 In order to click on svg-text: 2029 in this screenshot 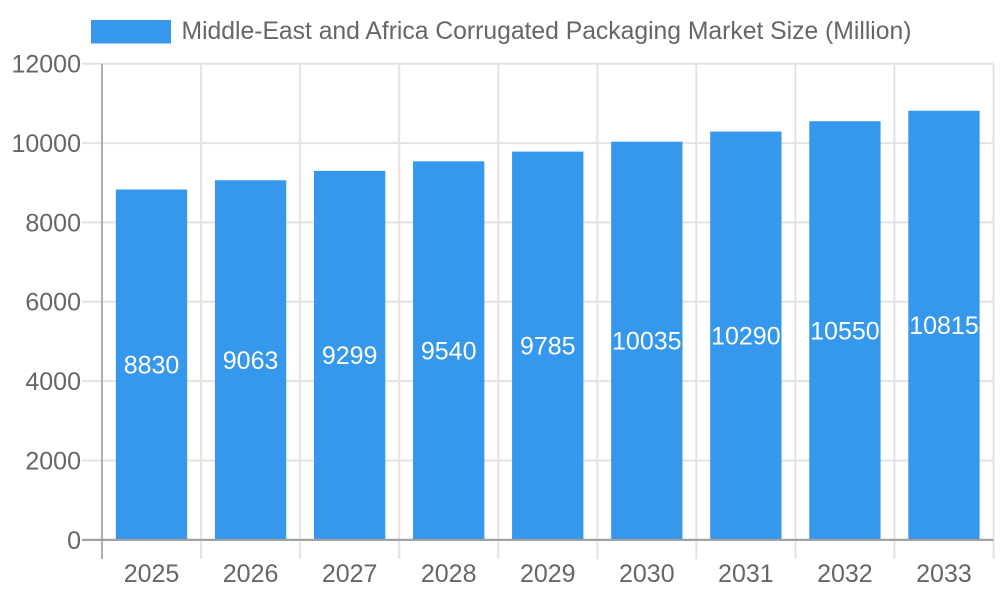, I will do `click(548, 574)`.